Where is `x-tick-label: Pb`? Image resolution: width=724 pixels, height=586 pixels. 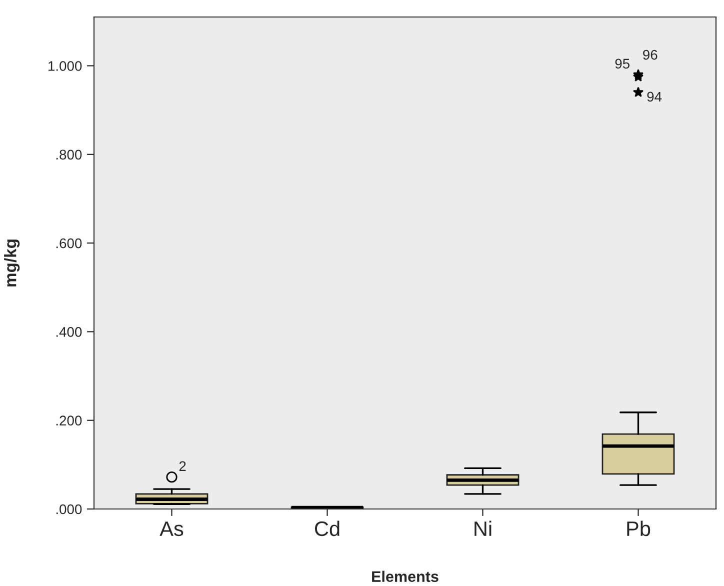
x-tick-label: Pb is located at coordinates (638, 528).